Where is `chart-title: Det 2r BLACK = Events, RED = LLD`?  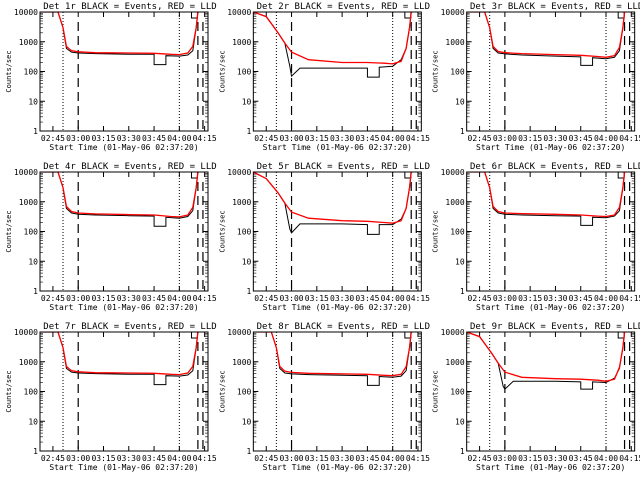 chart-title: Det 2r BLACK = Events, RED = LLD is located at coordinates (343, 7).